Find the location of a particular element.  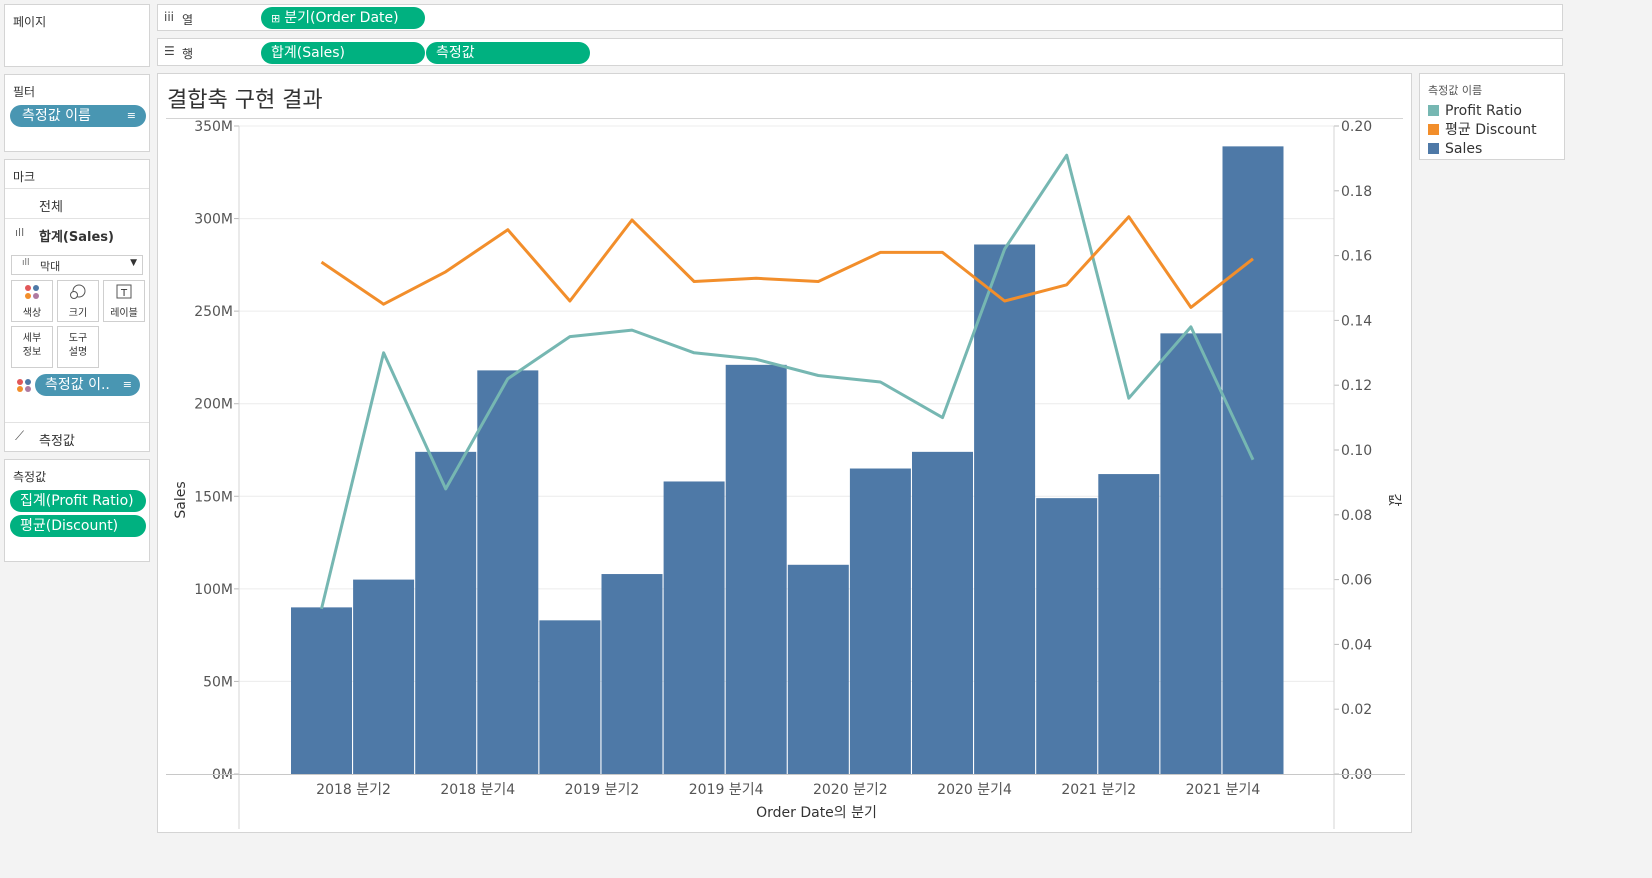

detail-button-label: 세부 정보 is located at coordinates (32, 345).